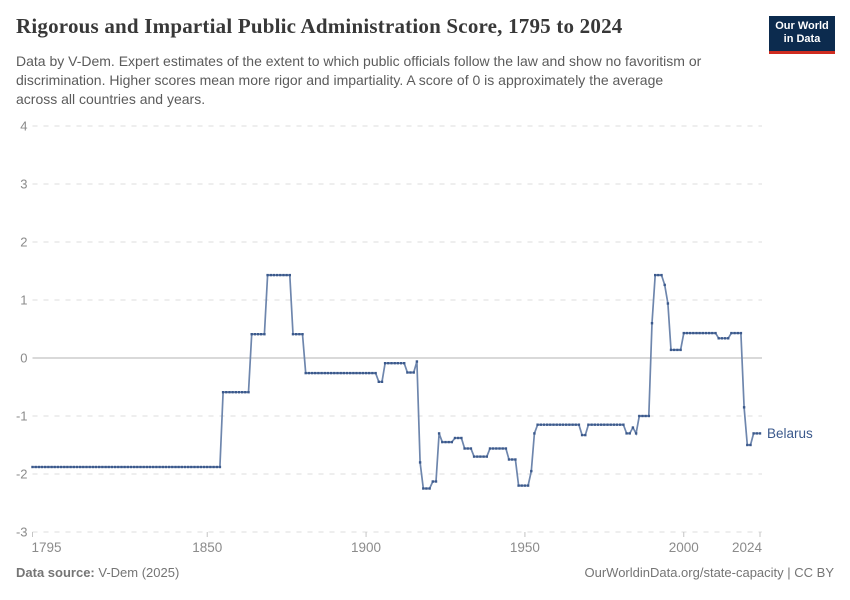 Image resolution: width=850 pixels, height=600 pixels. Describe the element at coordinates (790, 433) in the screenshot. I see `entity-label-belarus: Belarus` at that location.